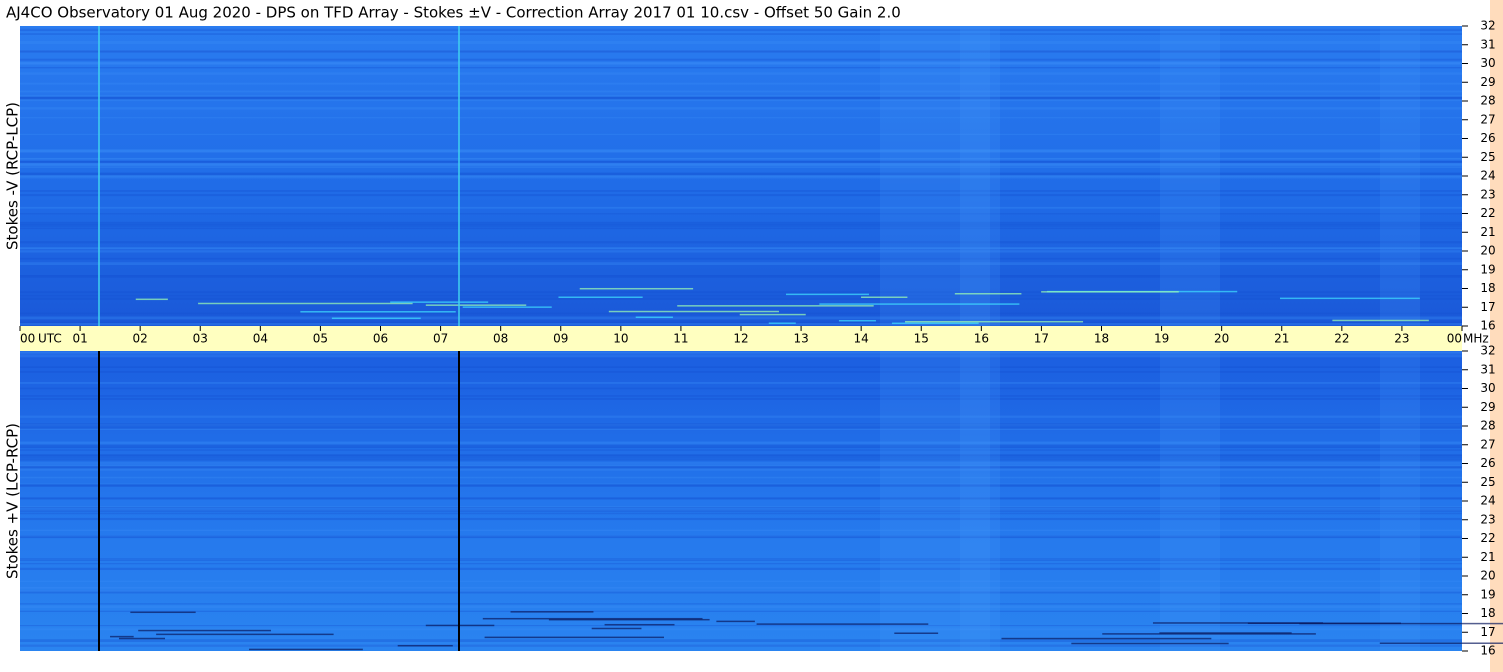 This screenshot has height=672, width=1503. What do you see at coordinates (1487, 82) in the screenshot?
I see `y-tick-label: 29` at bounding box center [1487, 82].